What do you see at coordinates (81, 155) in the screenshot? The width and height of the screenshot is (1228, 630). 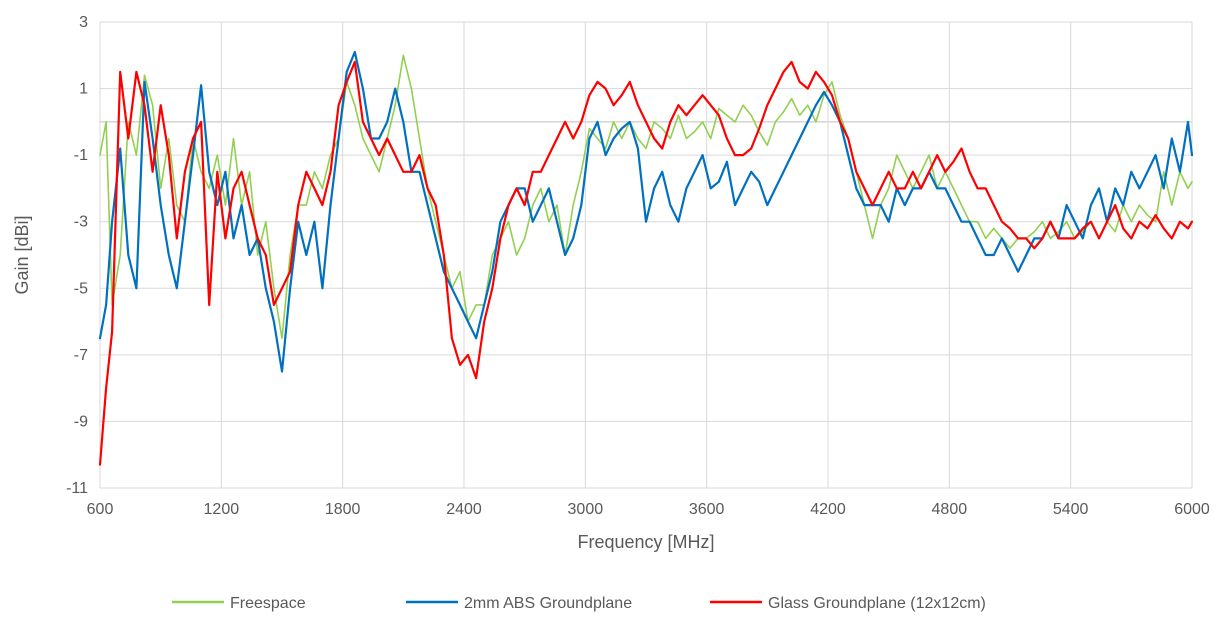 I see `y-tick-label: -1` at bounding box center [81, 155].